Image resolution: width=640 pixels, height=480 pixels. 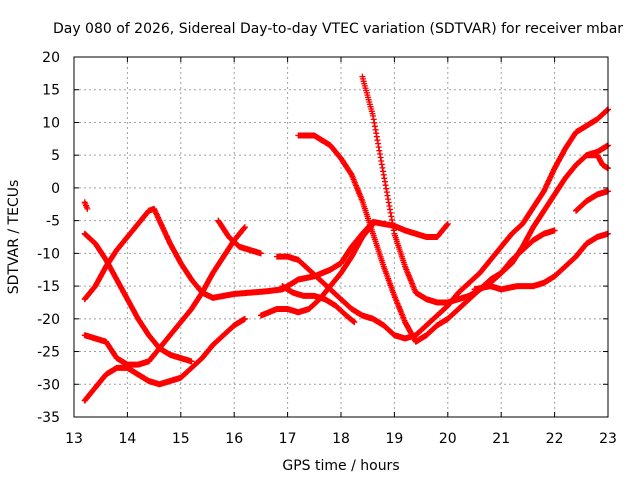 I want to click on series-s7, so click(x=317, y=269).